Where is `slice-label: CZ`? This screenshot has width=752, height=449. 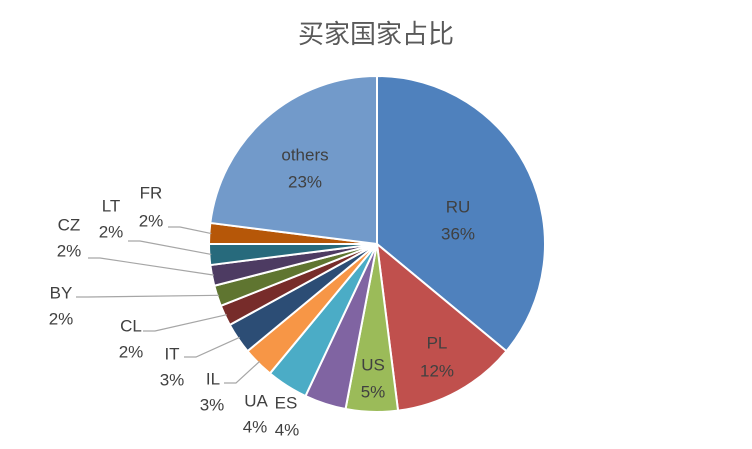 slice-label: CZ is located at coordinates (69, 224).